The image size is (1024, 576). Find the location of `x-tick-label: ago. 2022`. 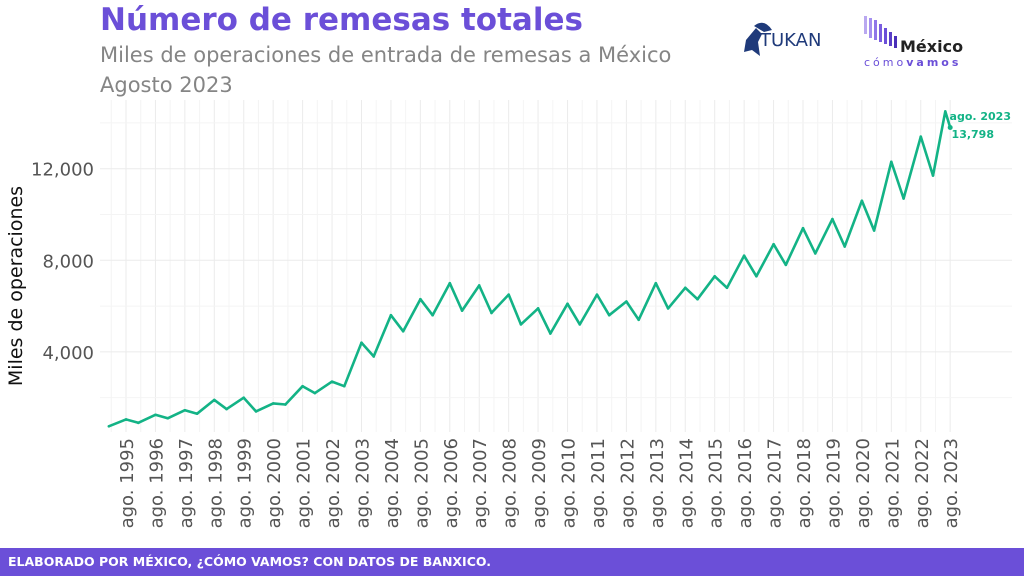

x-tick-label: ago. 2022 is located at coordinates (922, 483).